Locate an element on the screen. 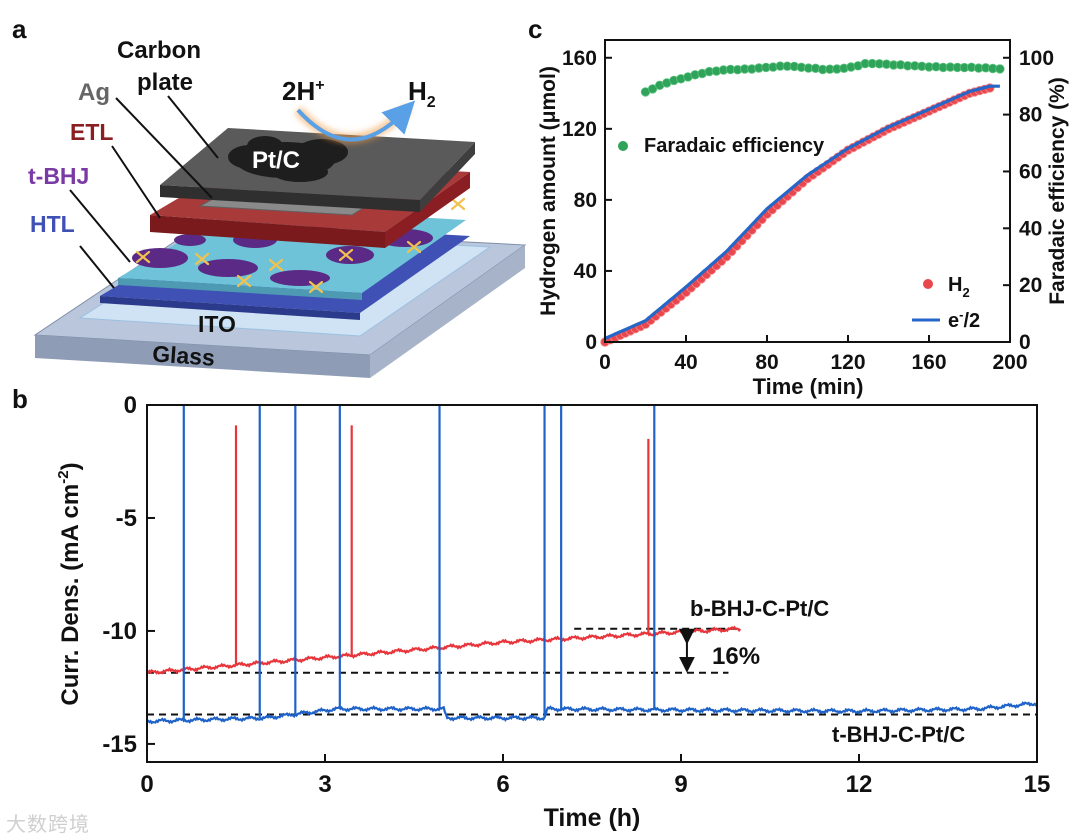 The width and height of the screenshot is (1080, 840). chart-c-xlabel: Time (min) is located at coordinates (808, 386).